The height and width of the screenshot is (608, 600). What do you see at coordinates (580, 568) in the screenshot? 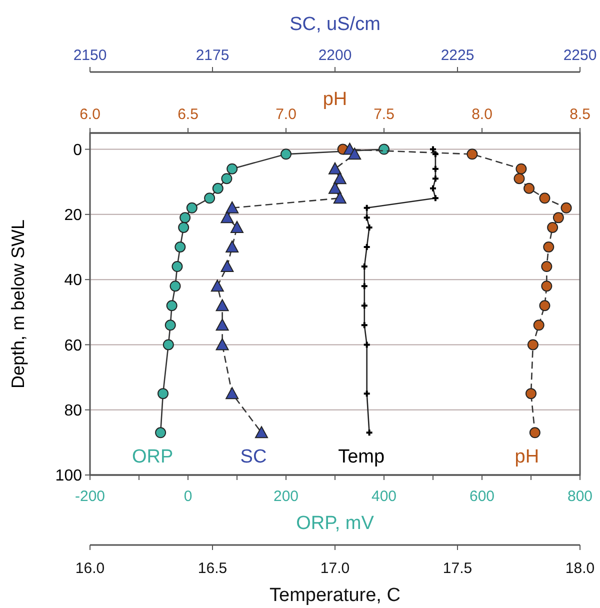
I see `x-tick-label: 18.0` at bounding box center [580, 568].